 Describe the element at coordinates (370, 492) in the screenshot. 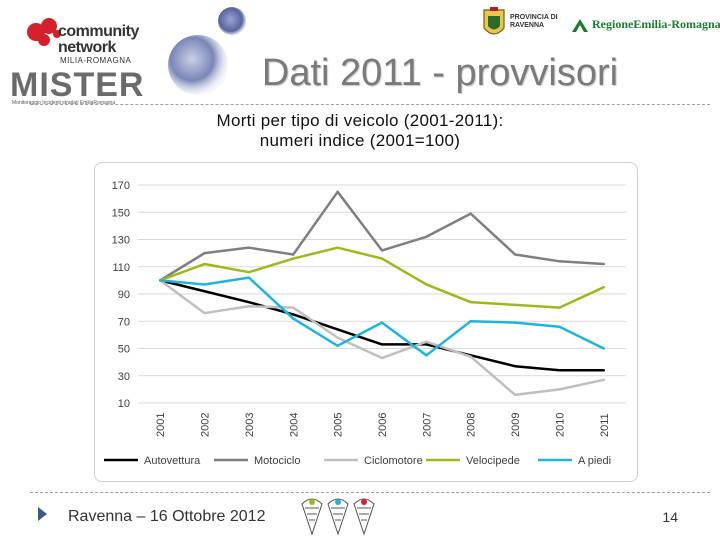

I see `footer-divider` at that location.